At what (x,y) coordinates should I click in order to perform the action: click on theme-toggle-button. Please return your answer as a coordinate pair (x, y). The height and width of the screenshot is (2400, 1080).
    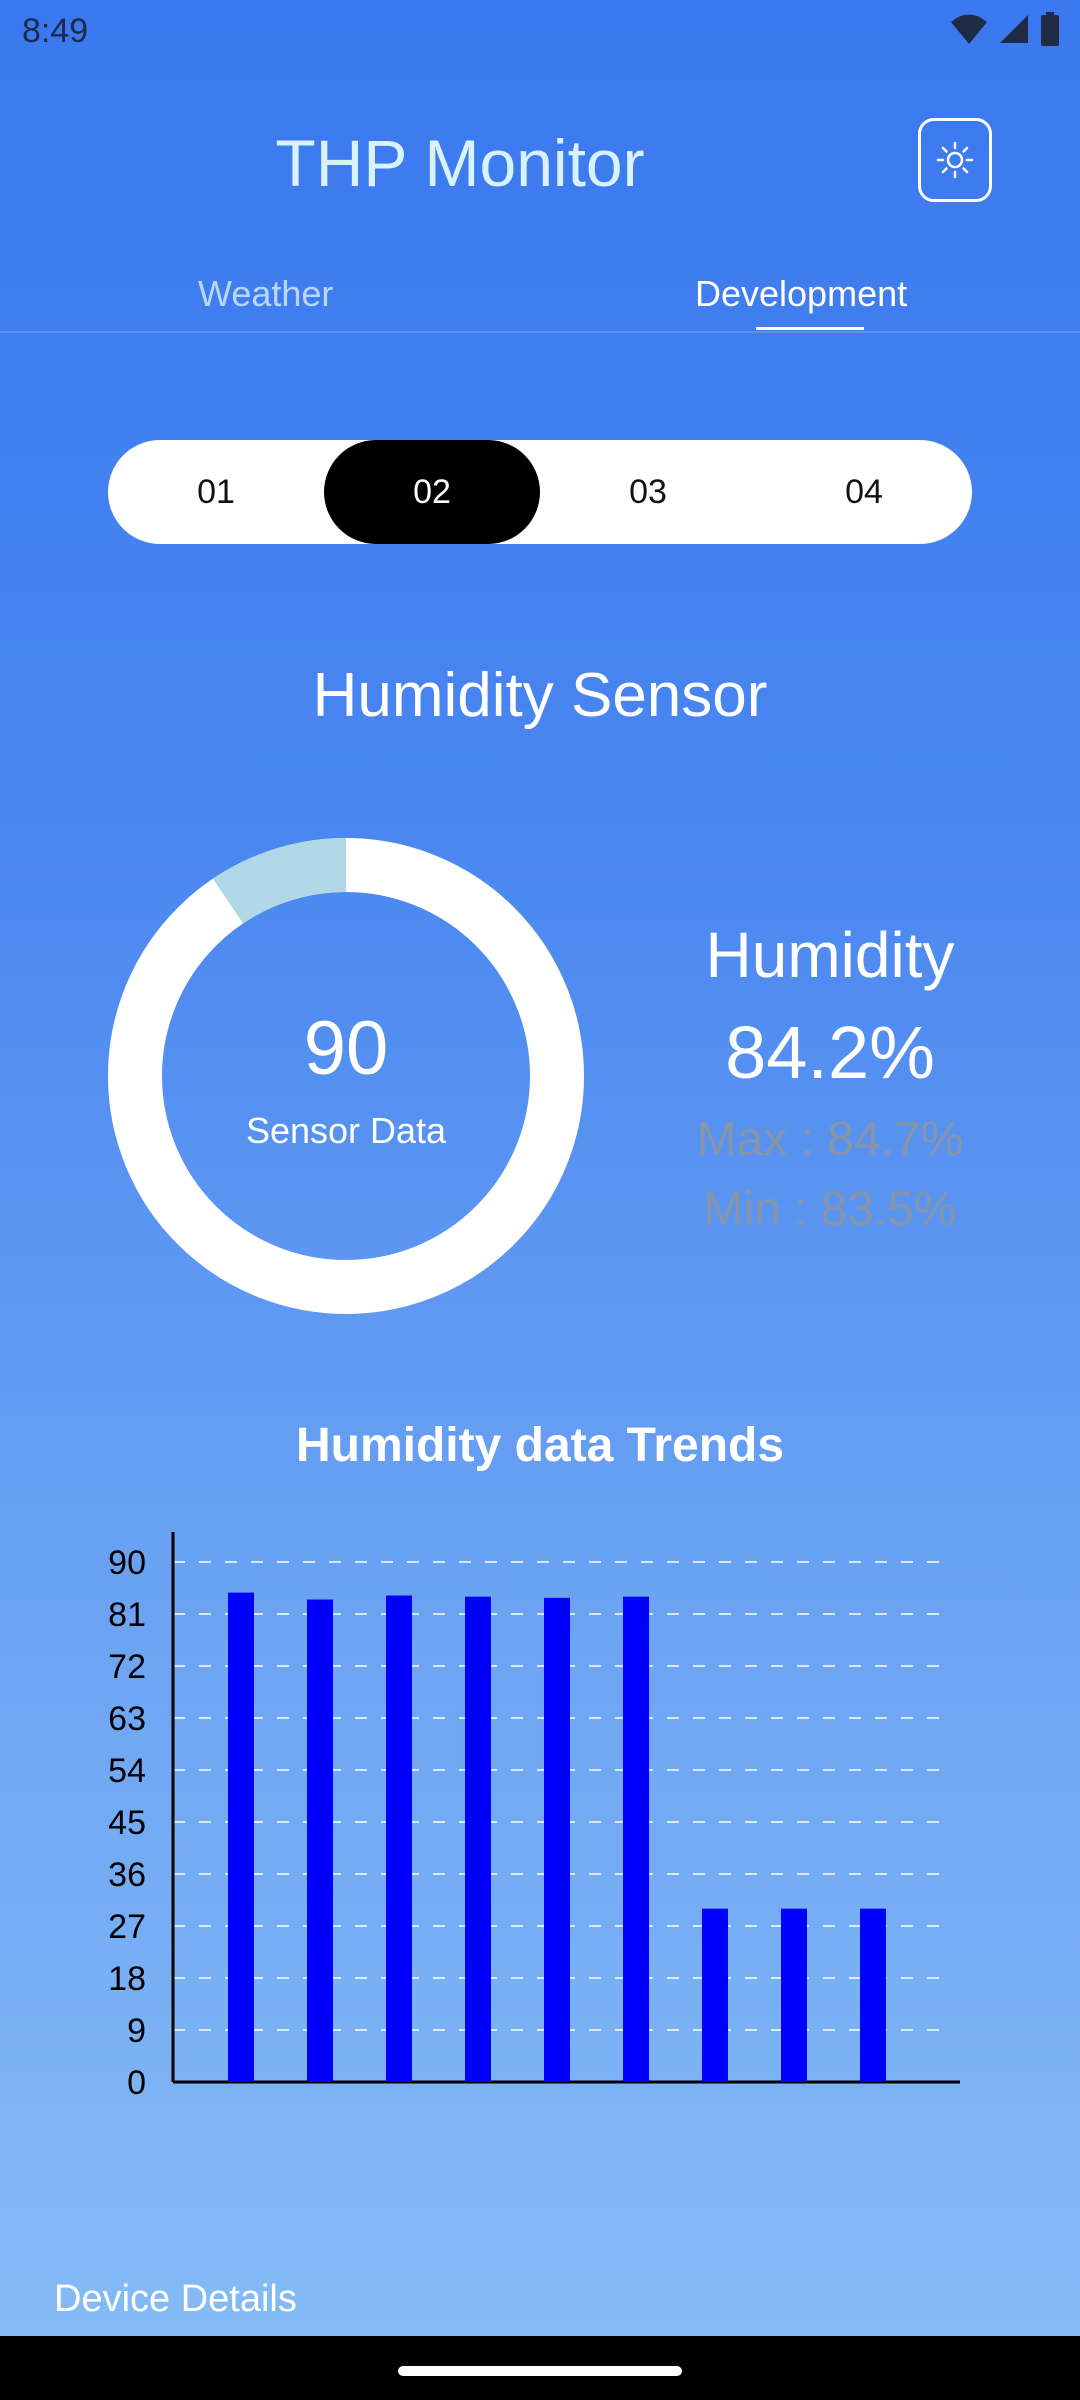
    Looking at the image, I should click on (955, 160).